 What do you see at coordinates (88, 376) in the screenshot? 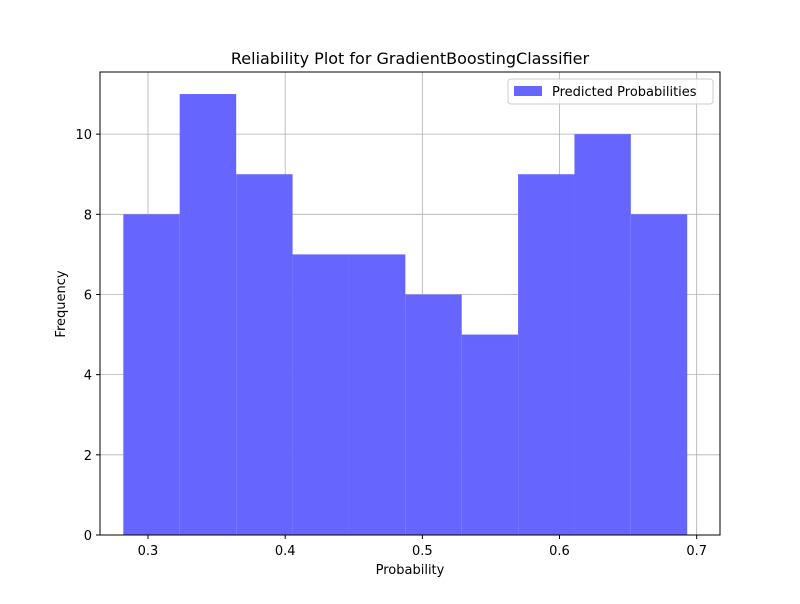
I see `y-tick-label: 4` at bounding box center [88, 376].